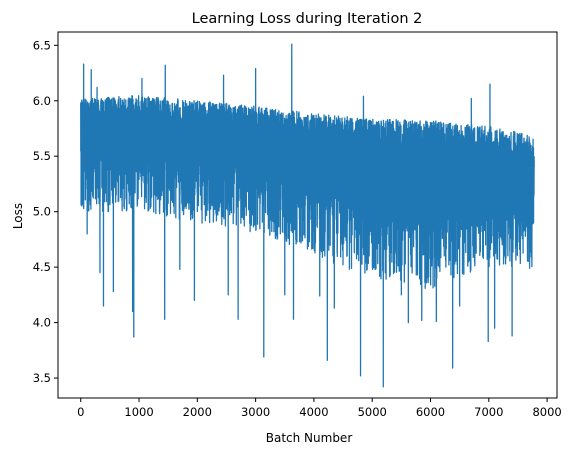 The image size is (574, 455). I want to click on y-tick-label: 6.0, so click(42, 101).